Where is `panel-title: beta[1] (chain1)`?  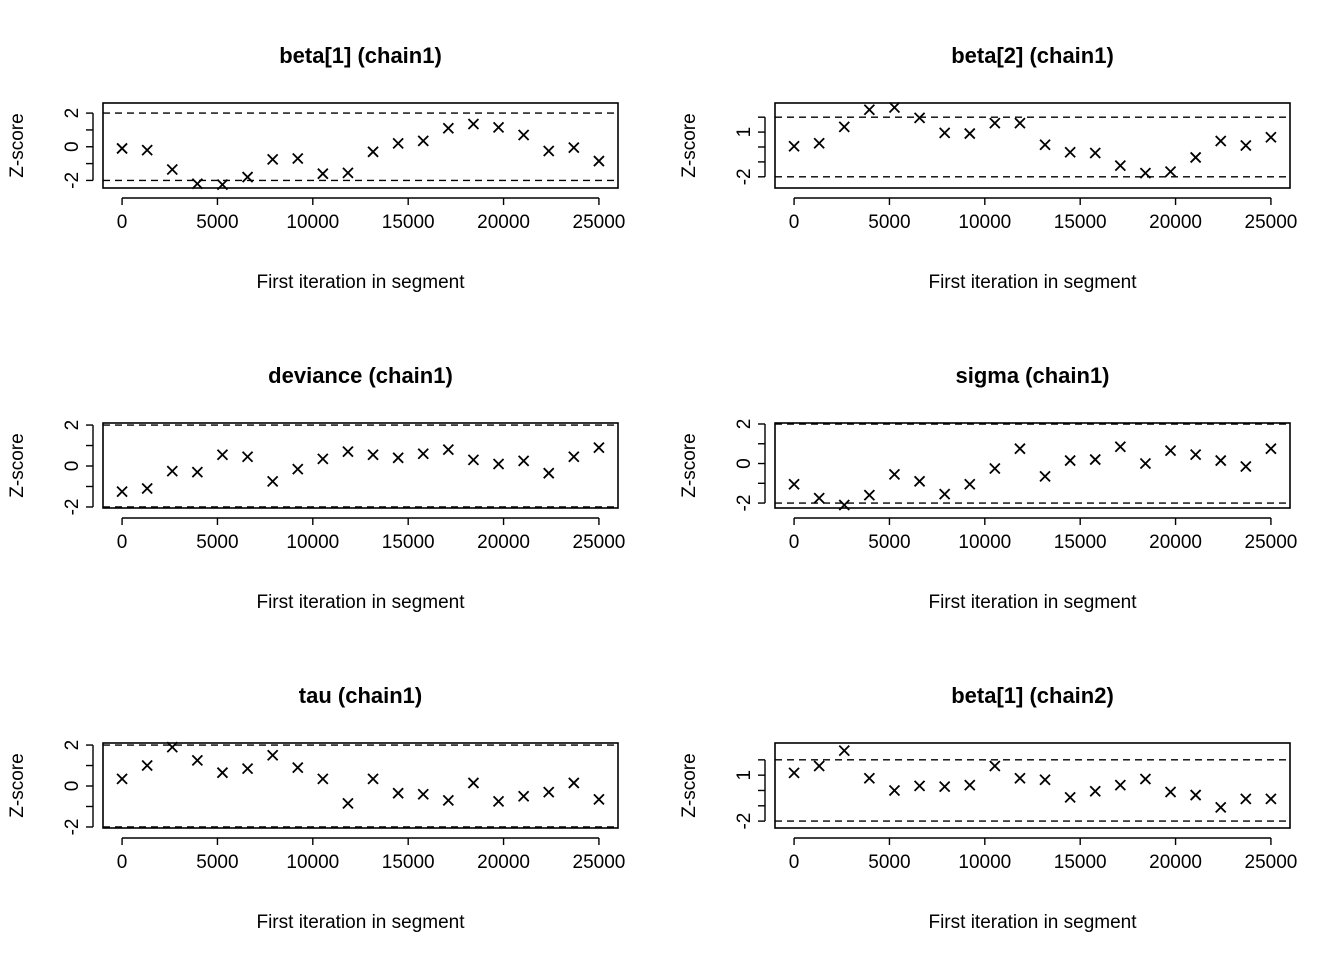 panel-title: beta[1] (chain1) is located at coordinates (360, 55).